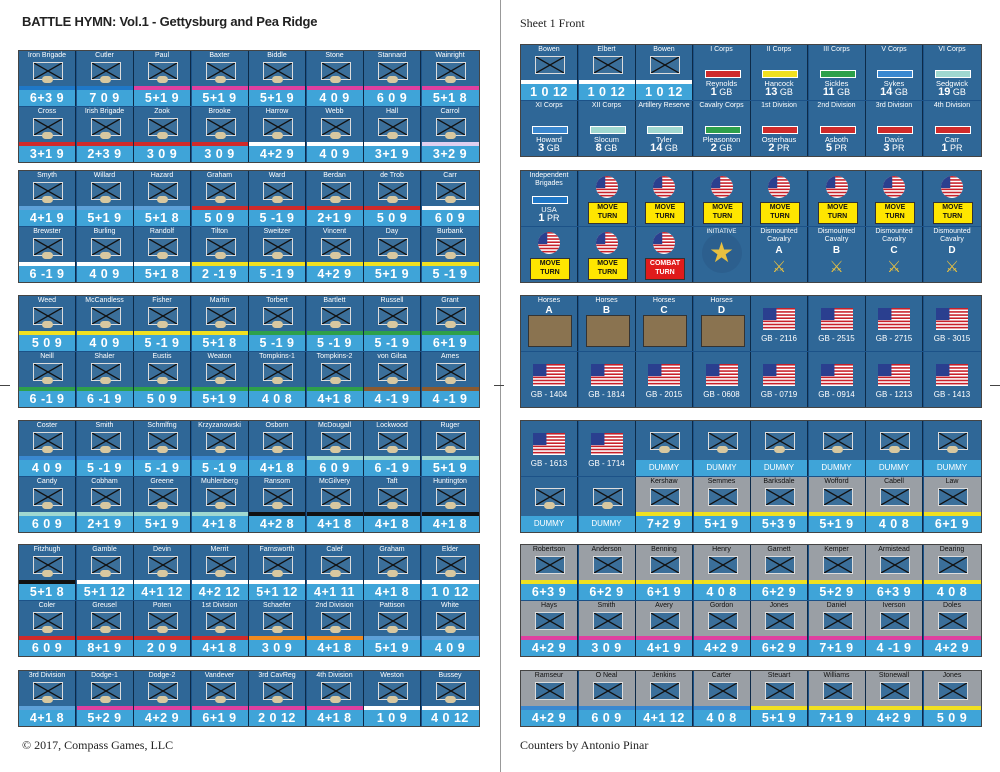 This screenshot has width=1000, height=772. I want to click on unit-counter: Carrol 3+2 9, so click(450, 134).